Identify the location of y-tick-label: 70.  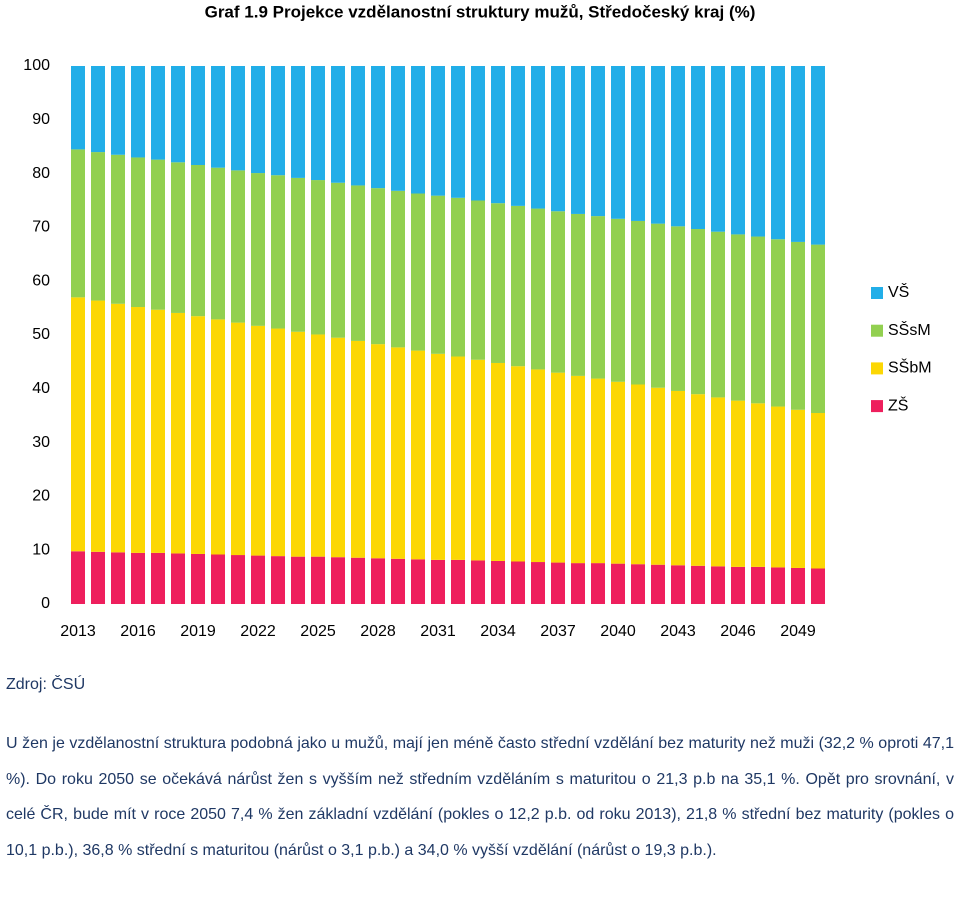
(41, 227).